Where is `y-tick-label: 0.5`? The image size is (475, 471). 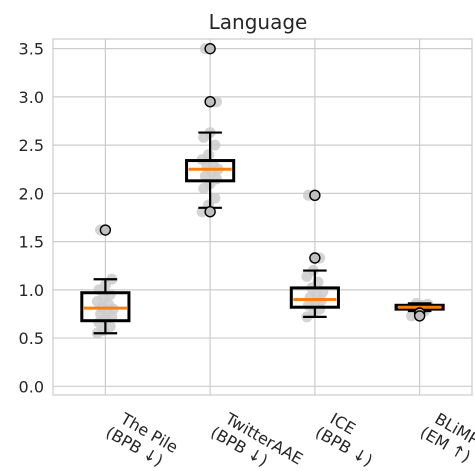
y-tick-label: 0.5 is located at coordinates (31, 338).